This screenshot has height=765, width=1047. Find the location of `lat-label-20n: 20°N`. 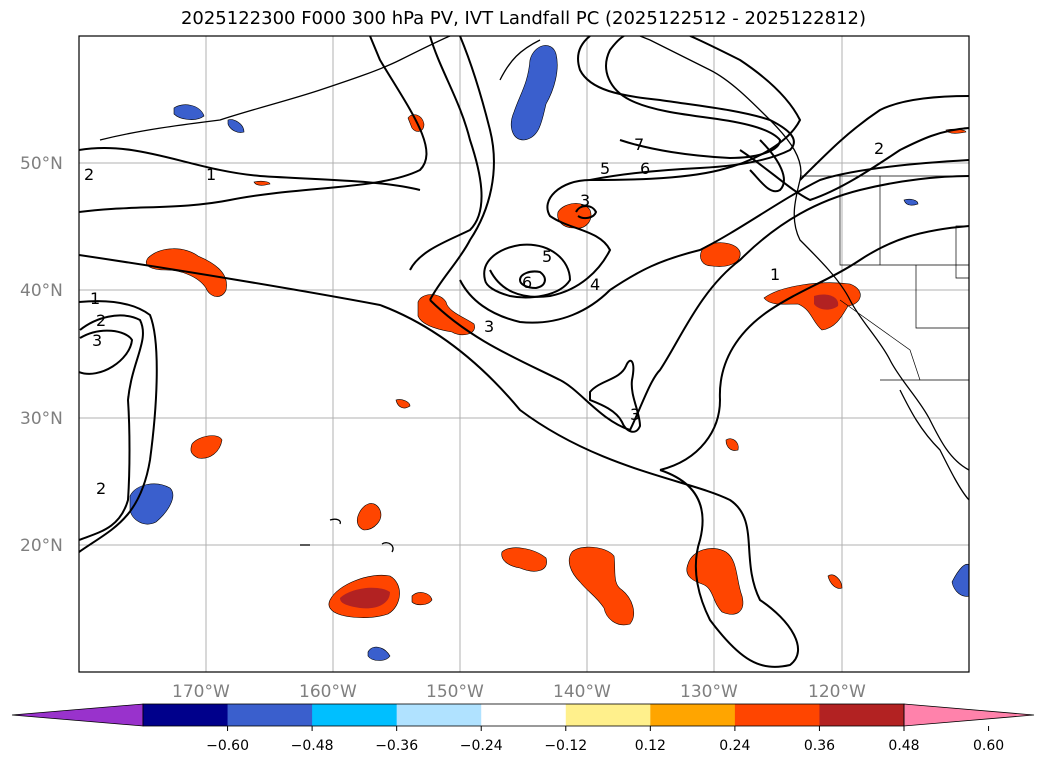

lat-label-20n: 20°N is located at coordinates (41, 546).